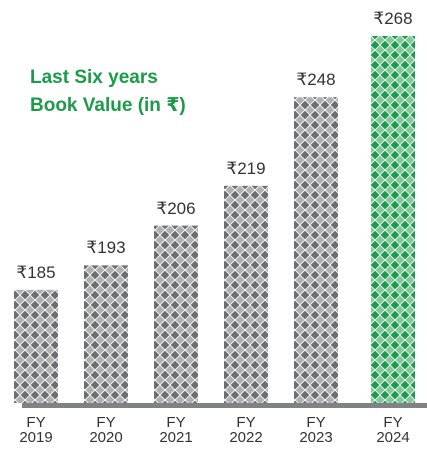 This screenshot has width=427, height=450. Describe the element at coordinates (246, 430) in the screenshot. I see `x-tick-label: FY 2022` at that location.